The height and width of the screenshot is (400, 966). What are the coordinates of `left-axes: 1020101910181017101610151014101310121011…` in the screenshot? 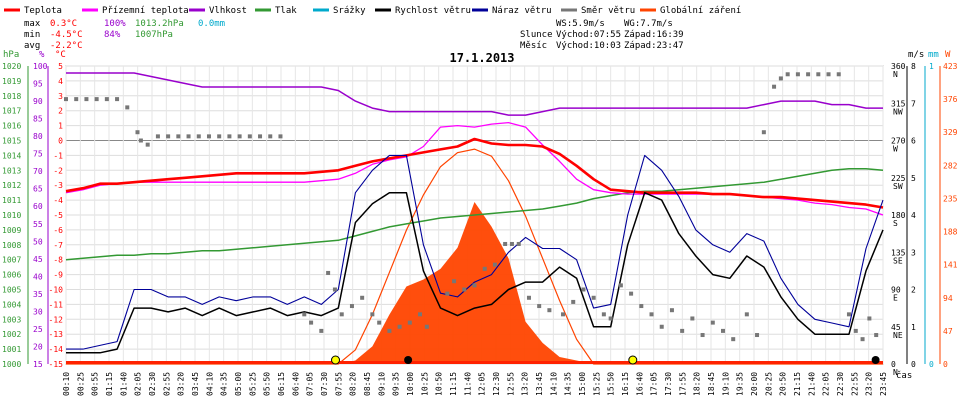 It's located at (32, 215).